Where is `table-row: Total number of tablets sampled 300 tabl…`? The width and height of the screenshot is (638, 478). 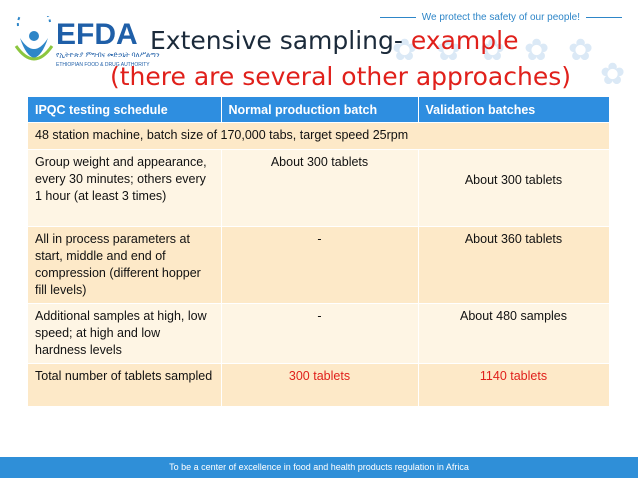 table-row: Total number of tablets sampled 300 tabl… is located at coordinates (319, 384).